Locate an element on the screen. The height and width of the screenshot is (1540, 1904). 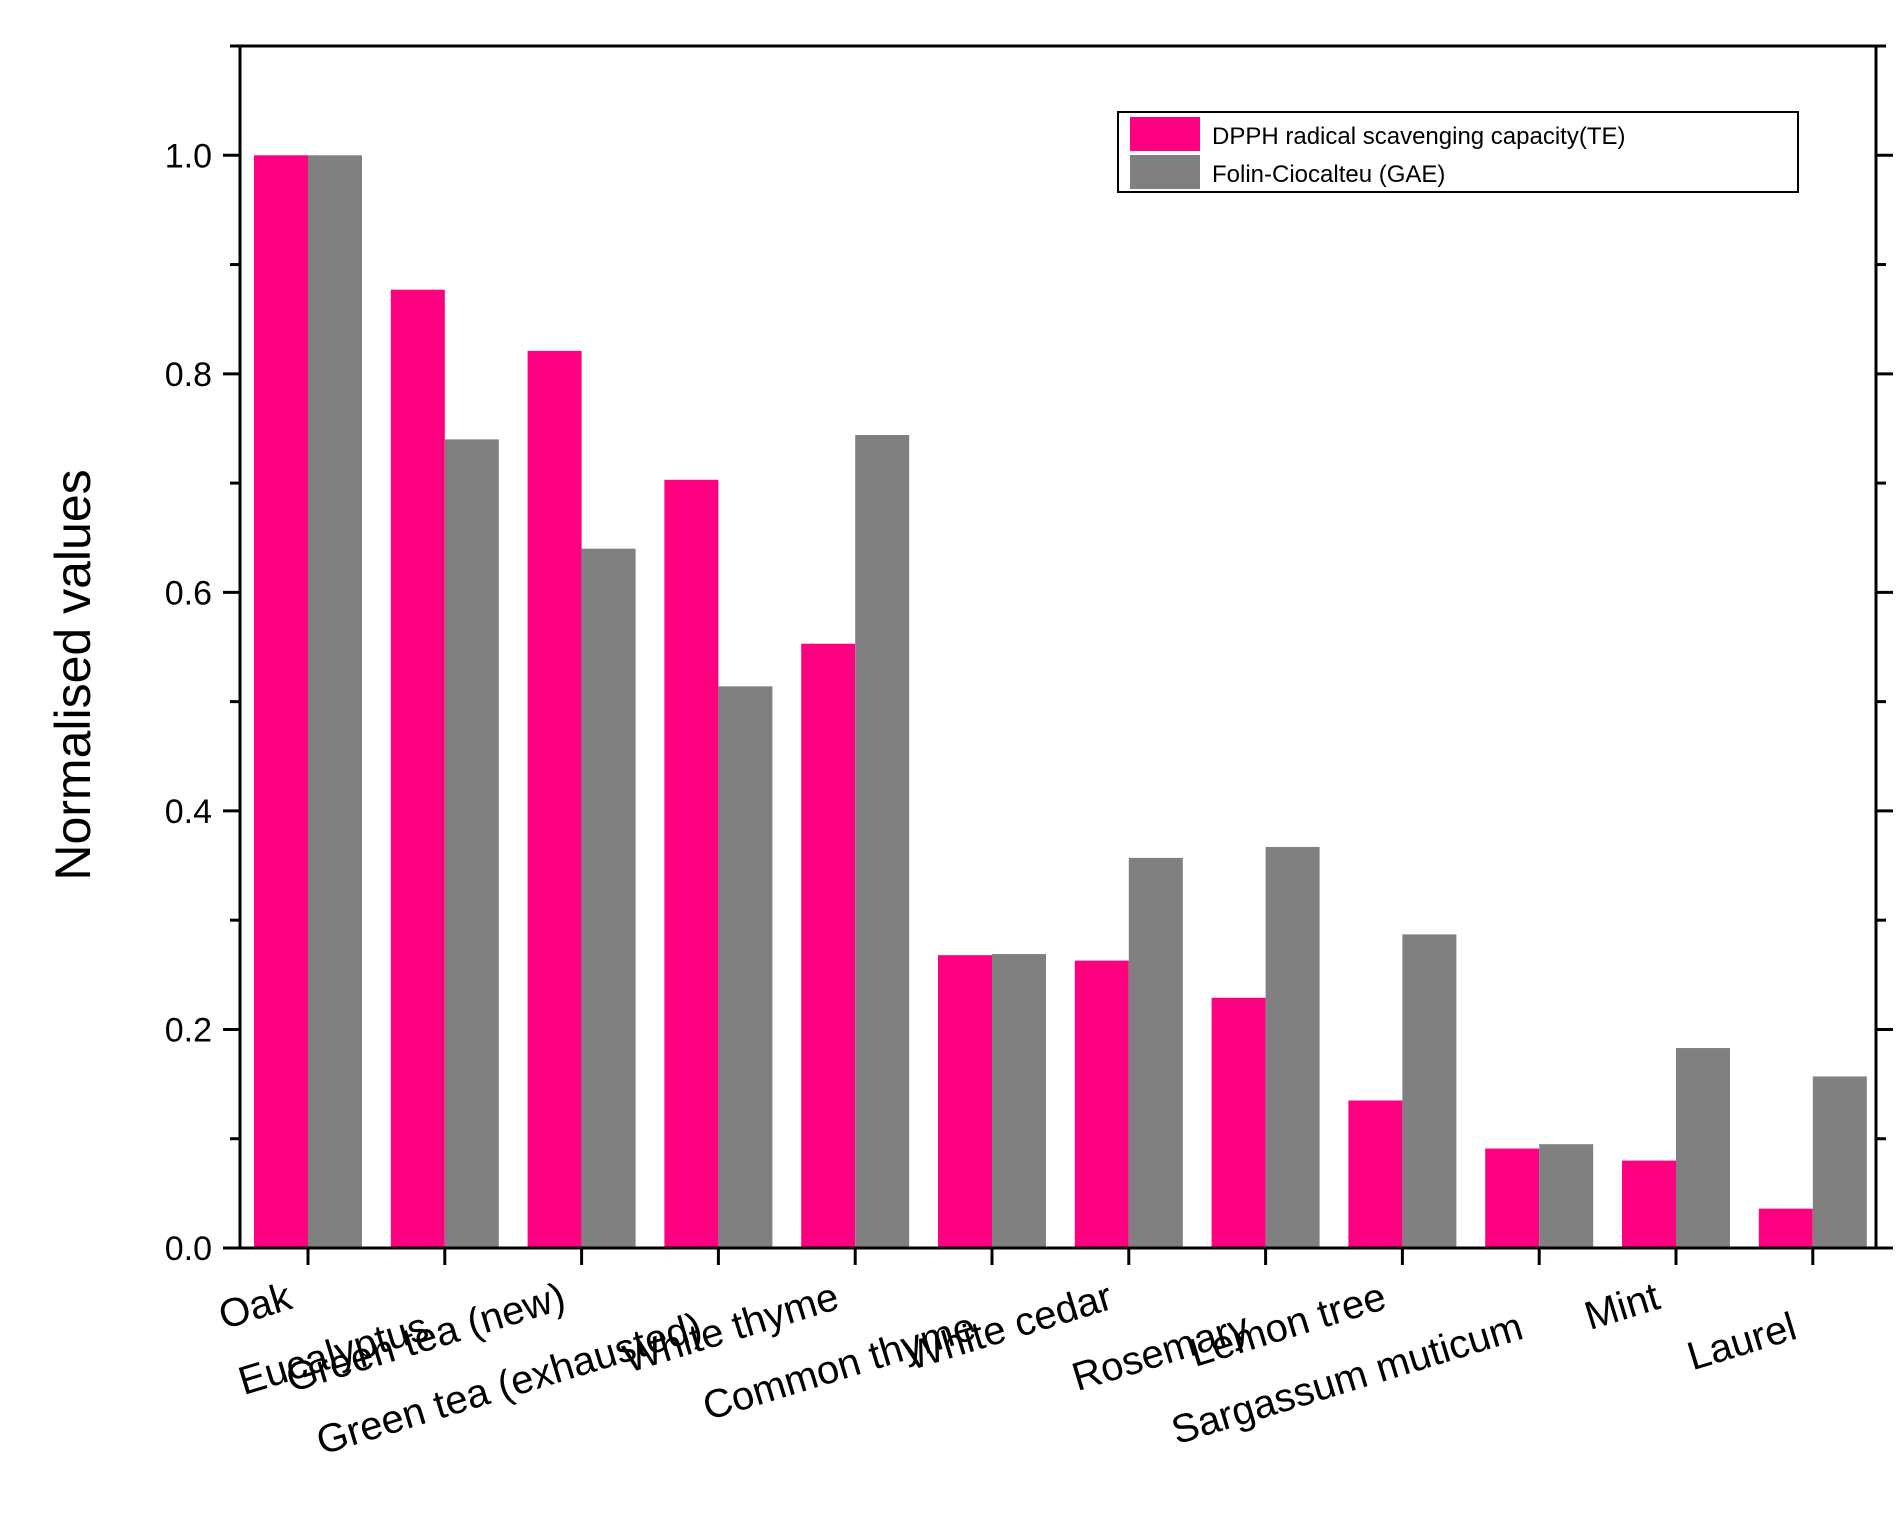
bar-folin-white-thyme is located at coordinates (882, 842).